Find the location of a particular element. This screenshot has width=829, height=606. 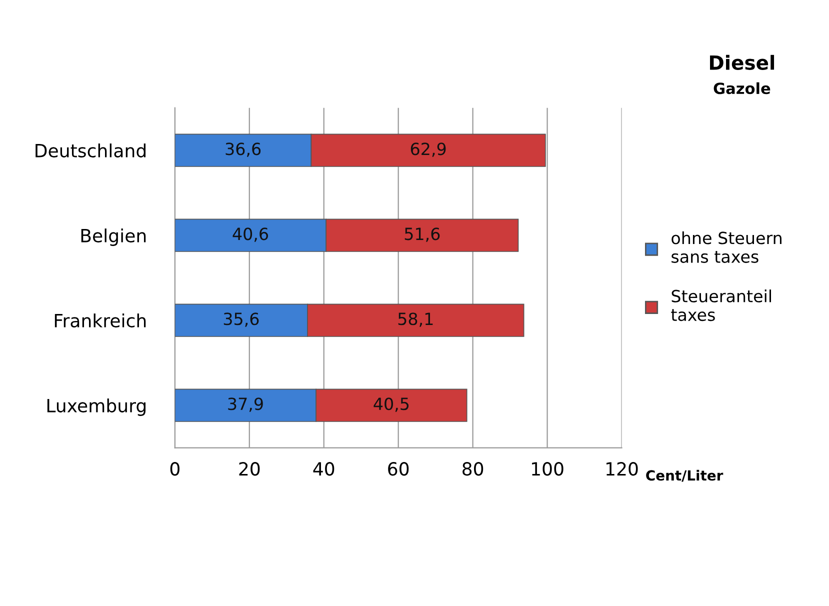

x-axis-title: Cent/Liter is located at coordinates (685, 476).